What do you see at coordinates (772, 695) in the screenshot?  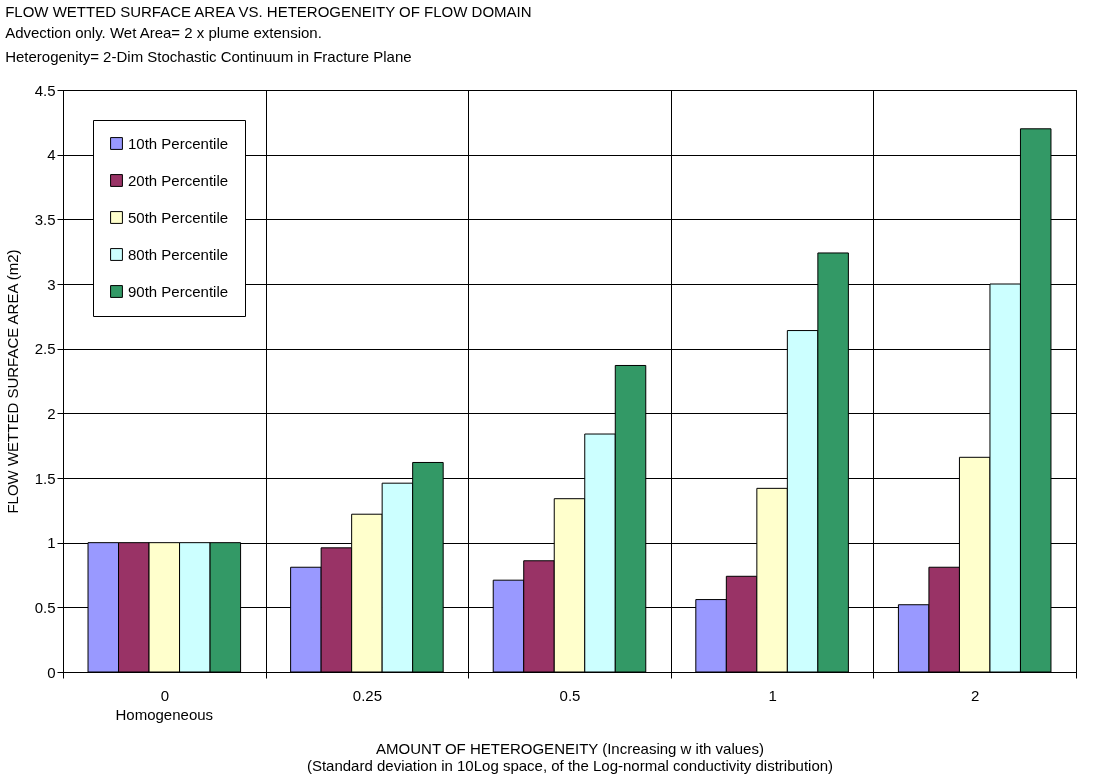 I see `x-tick-label: 1` at bounding box center [772, 695].